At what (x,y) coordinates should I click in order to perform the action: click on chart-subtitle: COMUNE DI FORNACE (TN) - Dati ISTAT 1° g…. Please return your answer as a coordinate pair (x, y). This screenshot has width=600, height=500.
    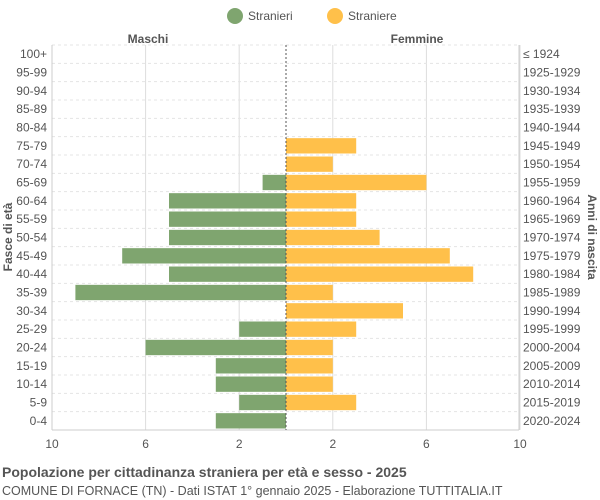
    Looking at the image, I should click on (252, 491).